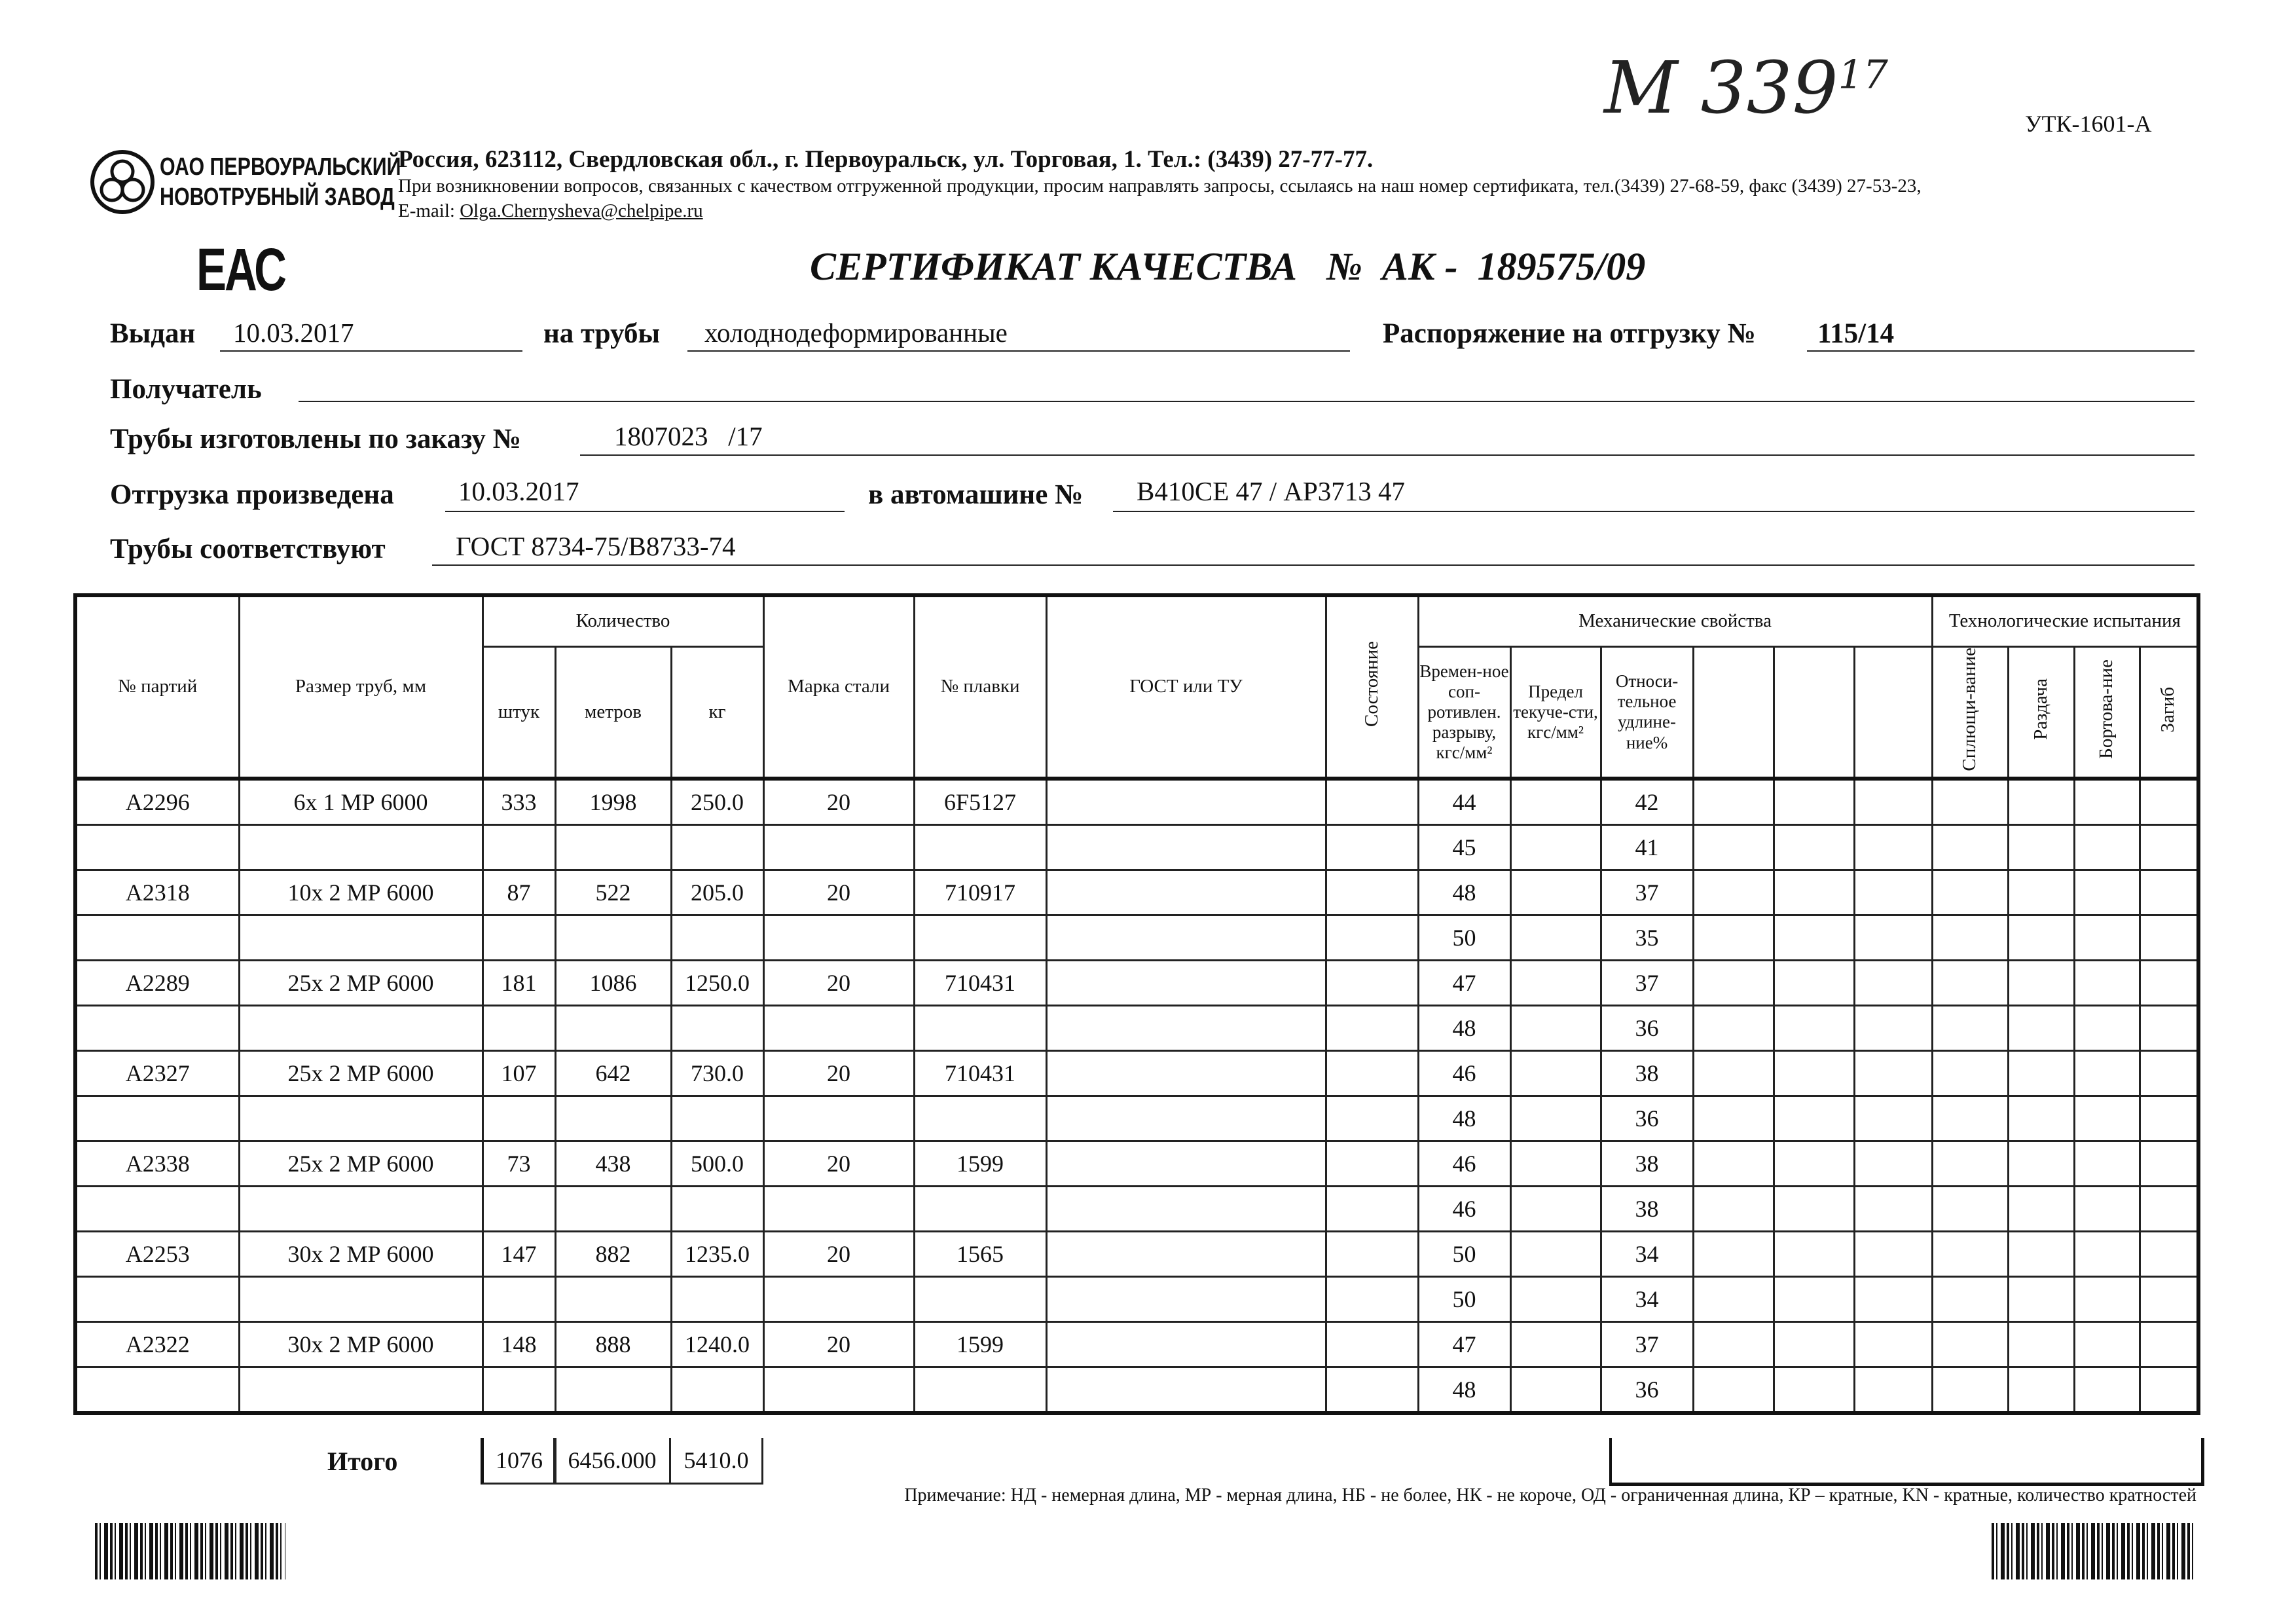 Image resolution: width=2296 pixels, height=1624 pixels. What do you see at coordinates (361, 937) in the screenshot?
I see `cell-size` at bounding box center [361, 937].